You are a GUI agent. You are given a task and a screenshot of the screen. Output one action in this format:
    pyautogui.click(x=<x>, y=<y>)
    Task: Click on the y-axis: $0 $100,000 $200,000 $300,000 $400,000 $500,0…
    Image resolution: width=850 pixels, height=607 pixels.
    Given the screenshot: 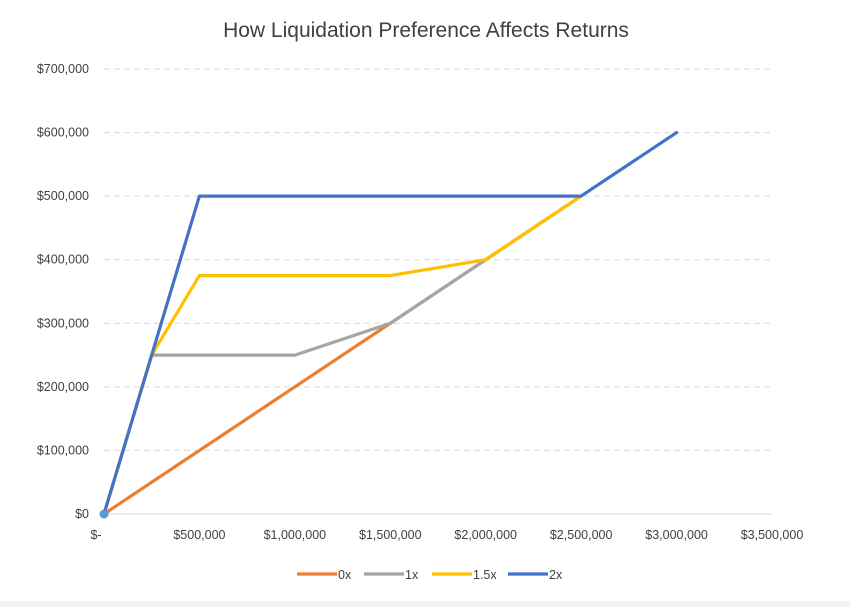 What is the action you would take?
    pyautogui.click(x=63, y=291)
    